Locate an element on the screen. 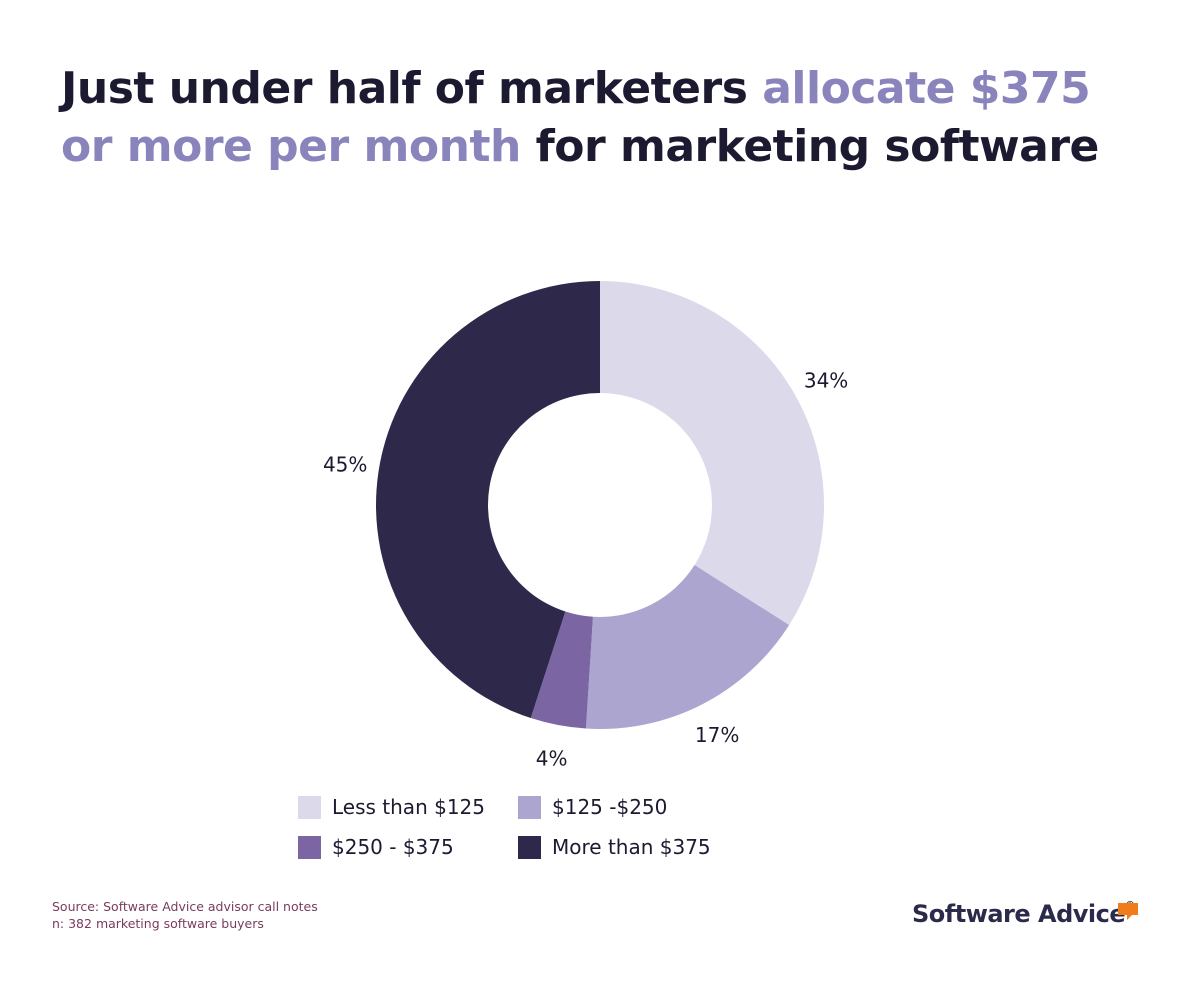 This screenshot has height=1000, width=1200. legend-item-250-375: $250 - $375 is located at coordinates (408, 847).